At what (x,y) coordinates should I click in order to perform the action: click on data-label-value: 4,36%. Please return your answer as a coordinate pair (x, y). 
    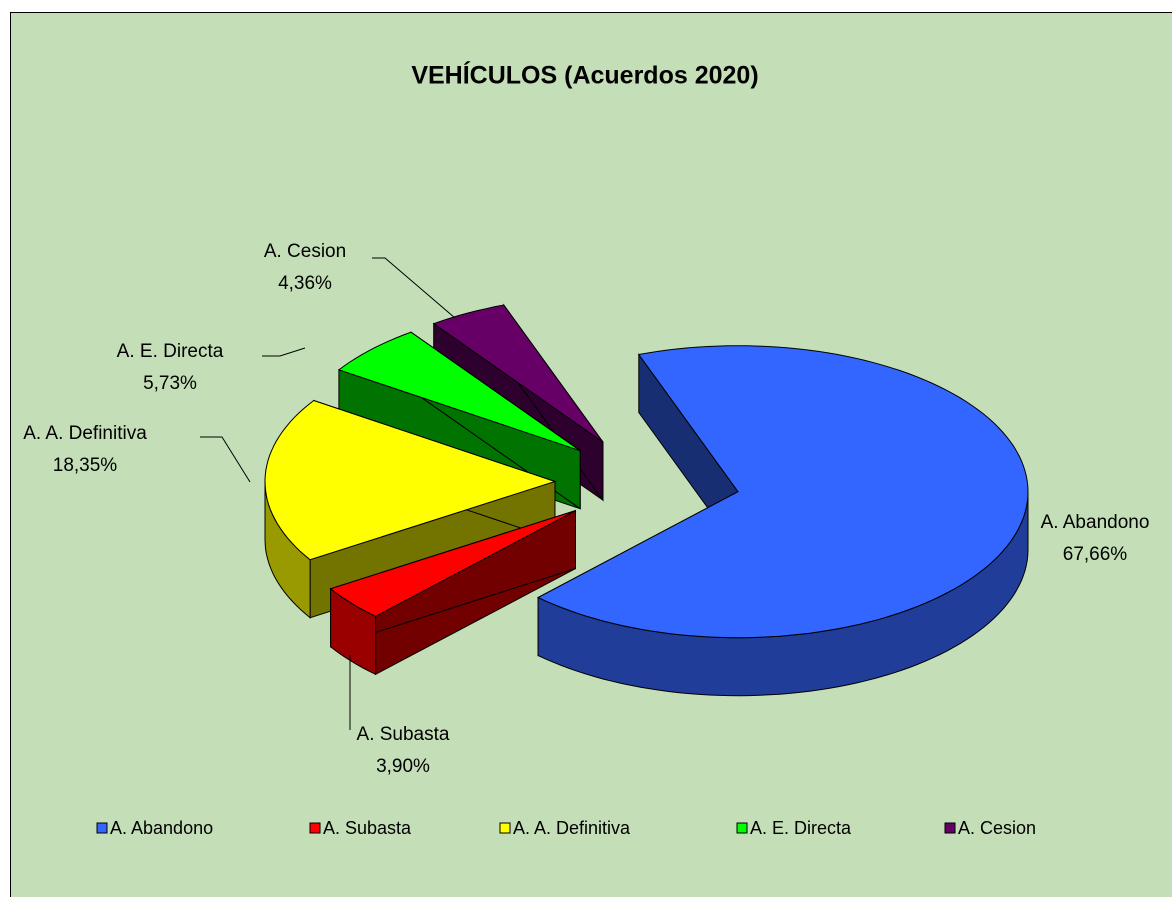
    Looking at the image, I should click on (305, 283).